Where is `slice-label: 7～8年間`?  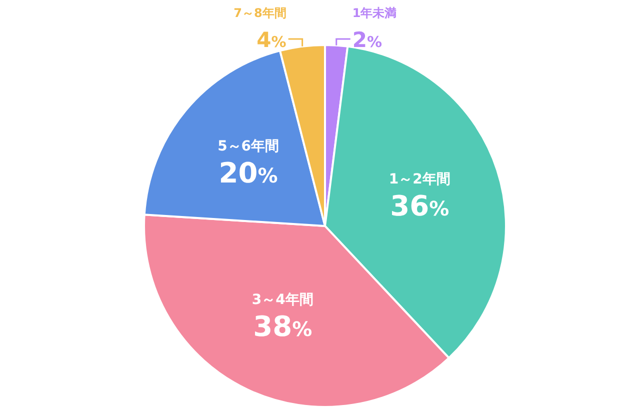
slice-label: 7～8年間 is located at coordinates (260, 13).